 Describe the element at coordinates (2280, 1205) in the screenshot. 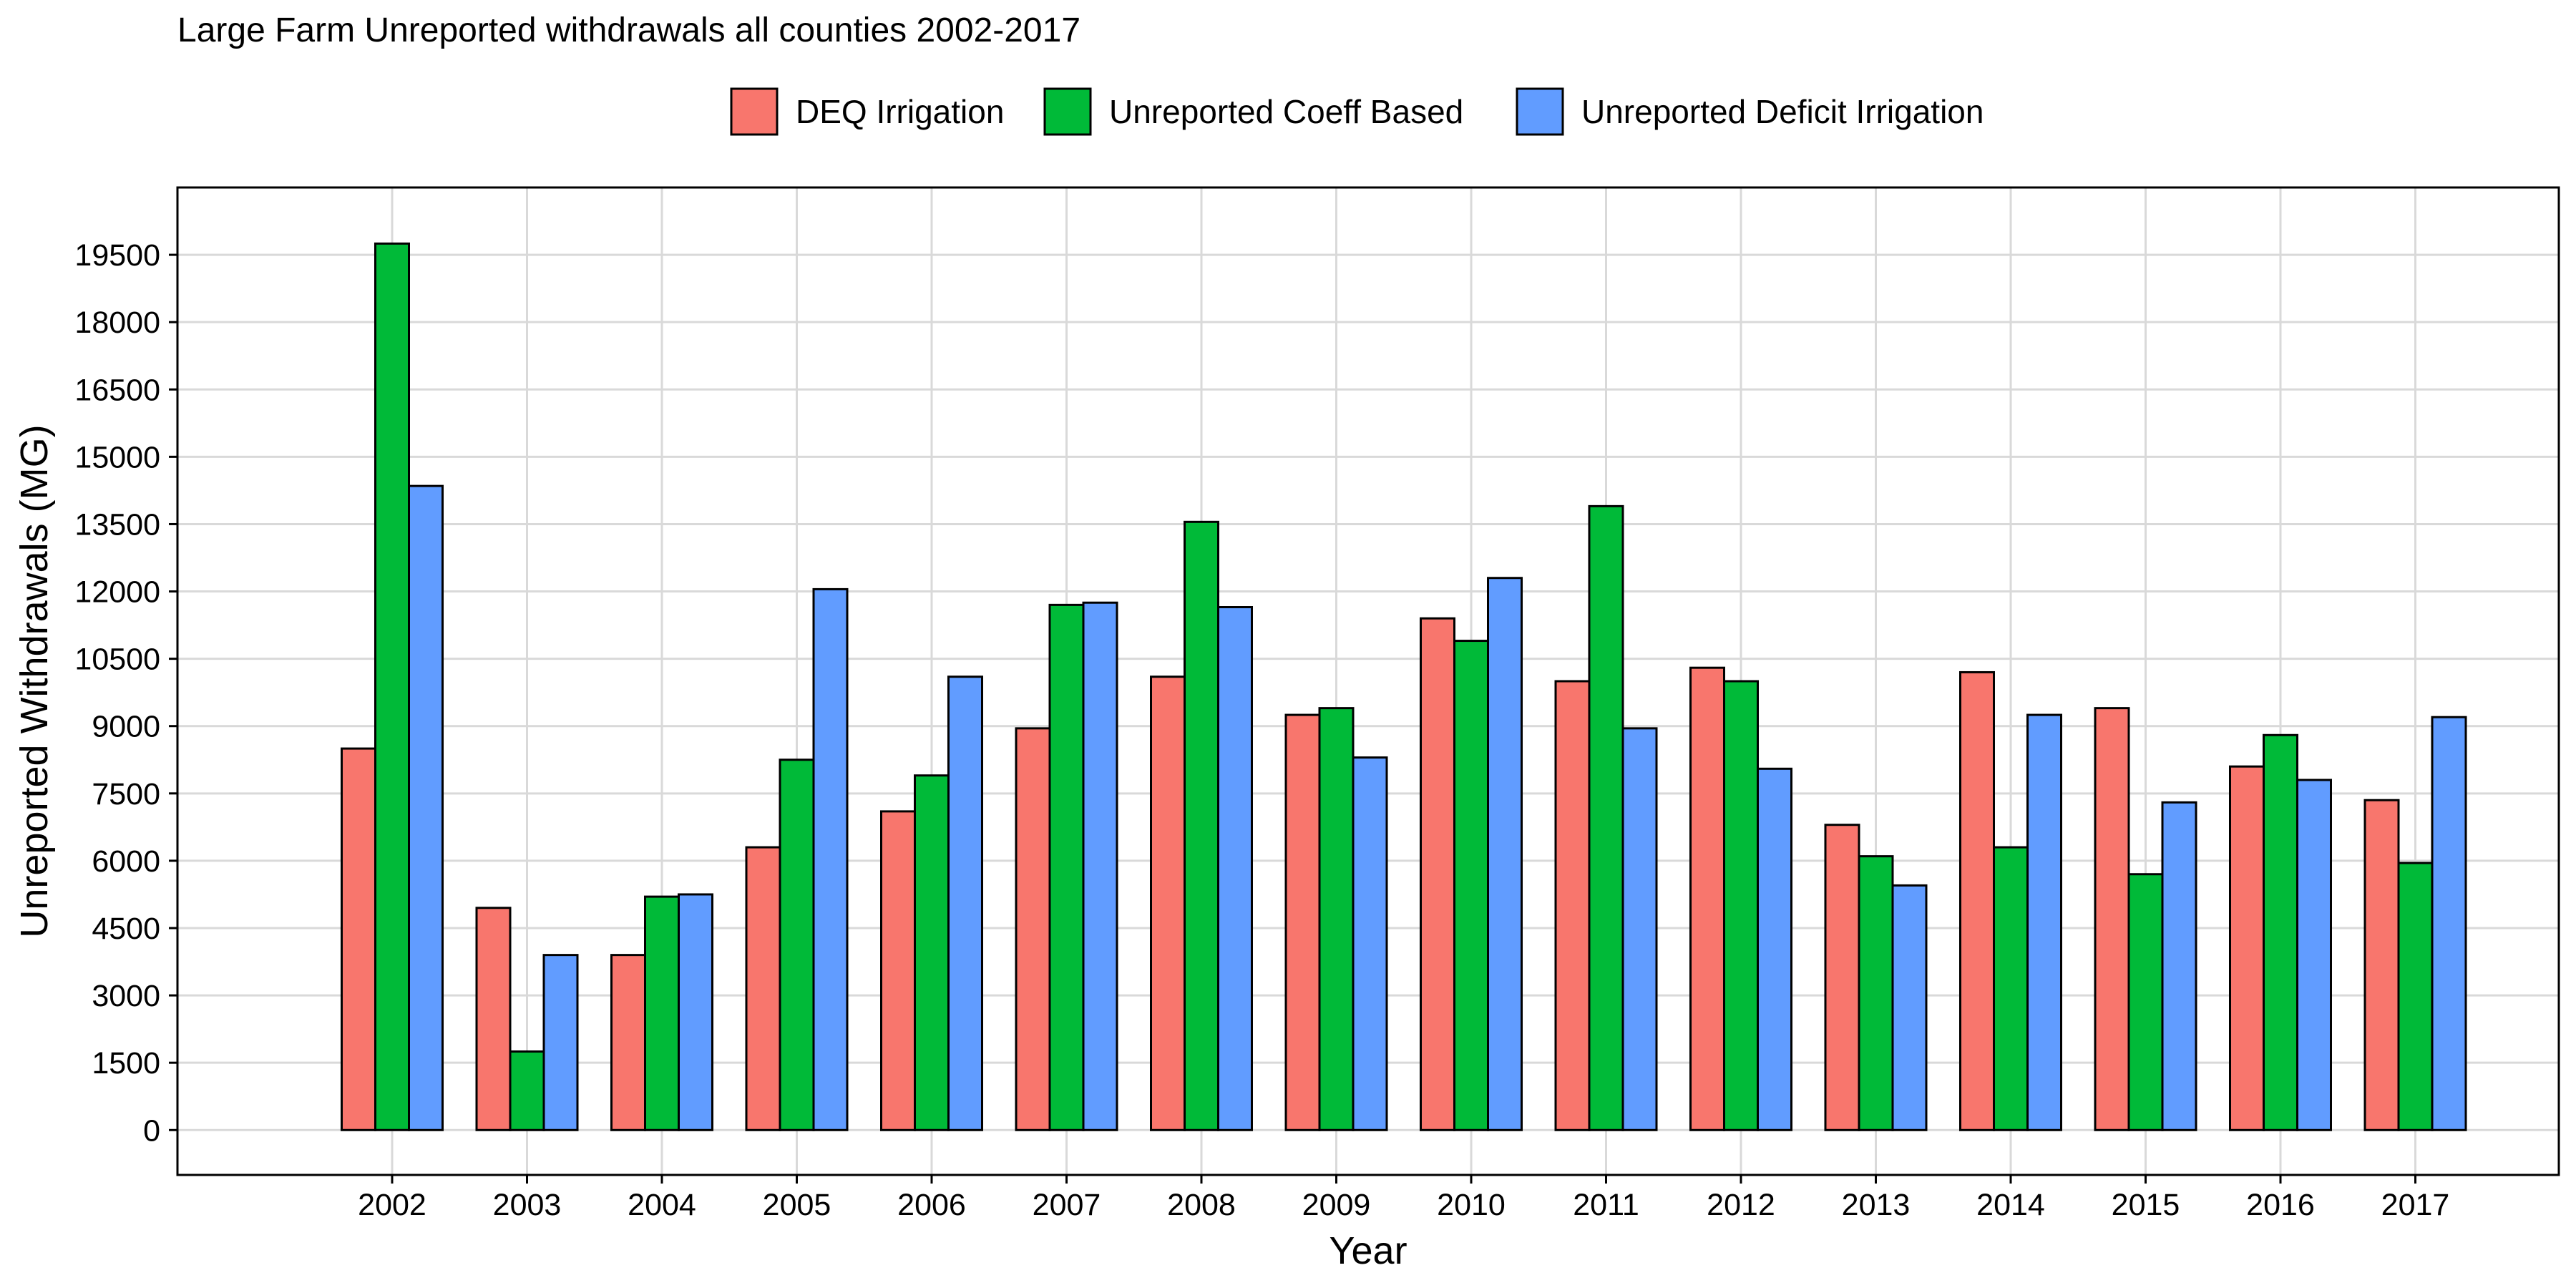

I see `x-tick-label: 2016` at that location.